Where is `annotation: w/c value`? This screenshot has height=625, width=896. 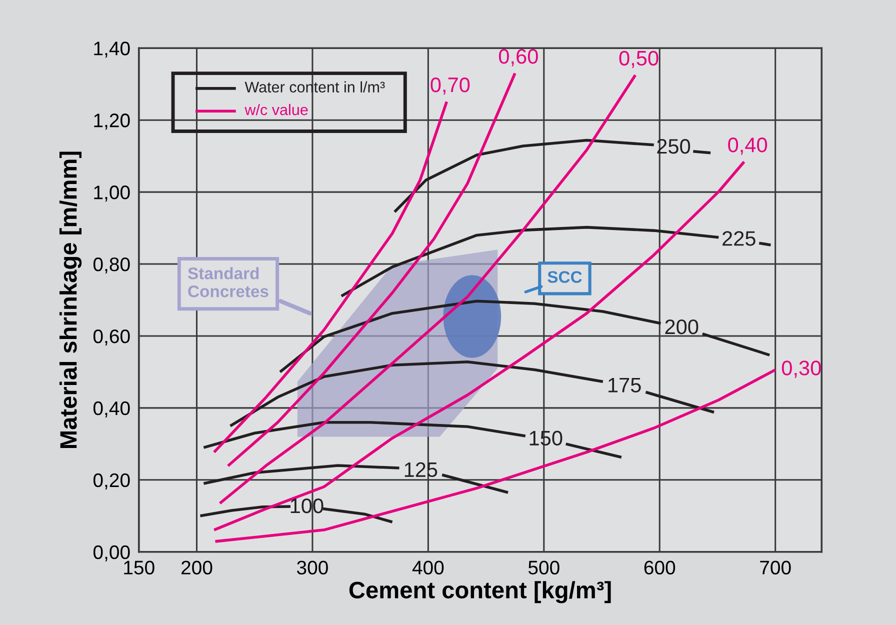 annotation: w/c value is located at coordinates (276, 110).